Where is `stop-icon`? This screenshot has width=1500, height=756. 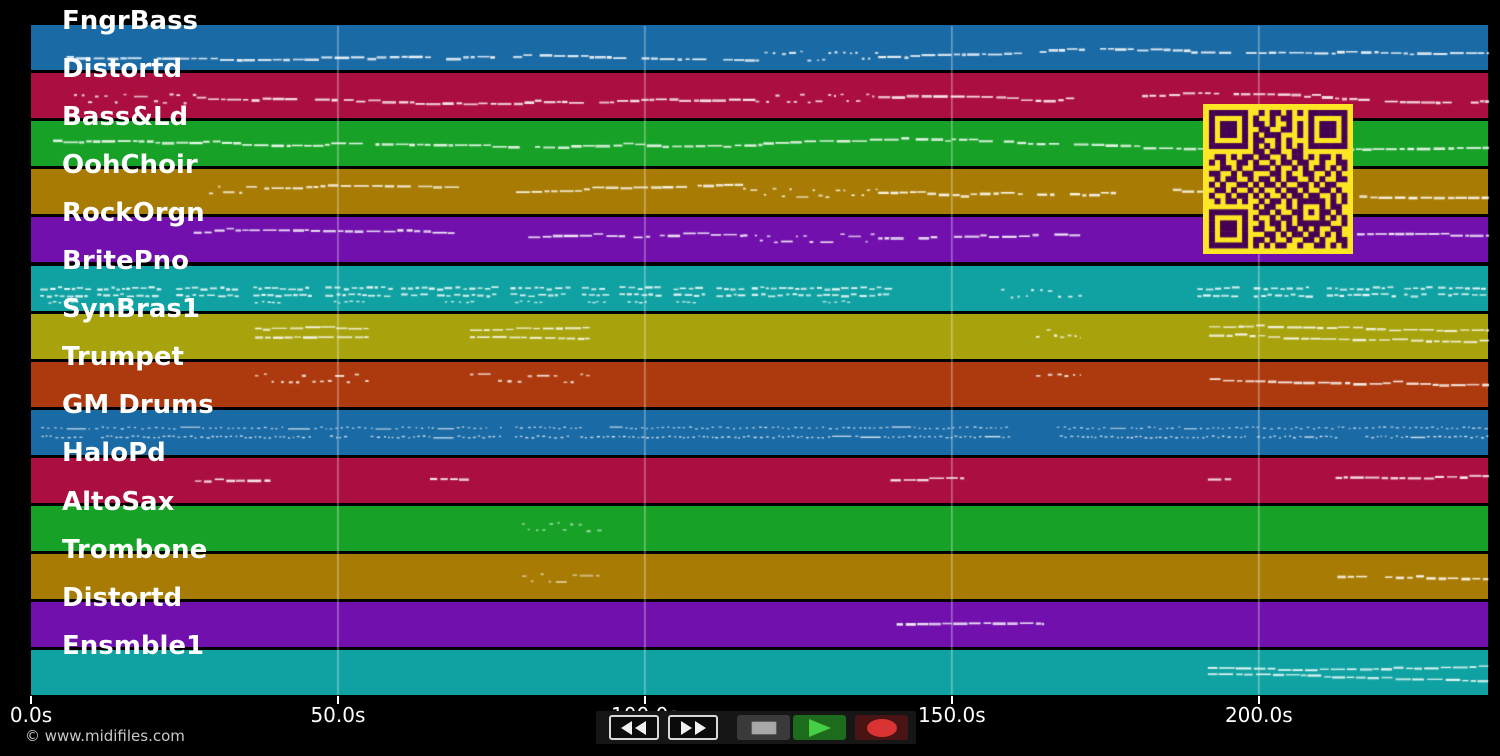 stop-icon is located at coordinates (763, 727).